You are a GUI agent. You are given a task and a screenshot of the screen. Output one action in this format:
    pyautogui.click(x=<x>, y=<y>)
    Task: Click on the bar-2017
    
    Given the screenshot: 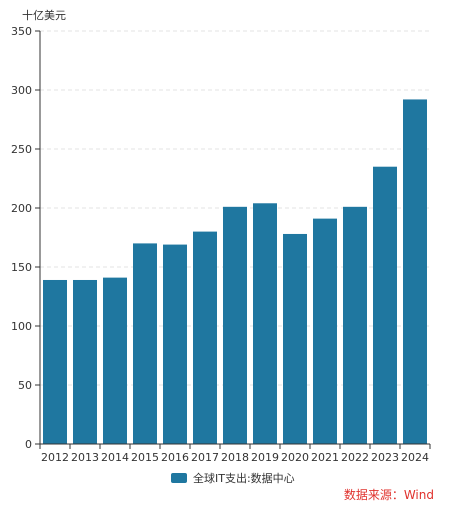 What is the action you would take?
    pyautogui.click(x=205, y=337)
    